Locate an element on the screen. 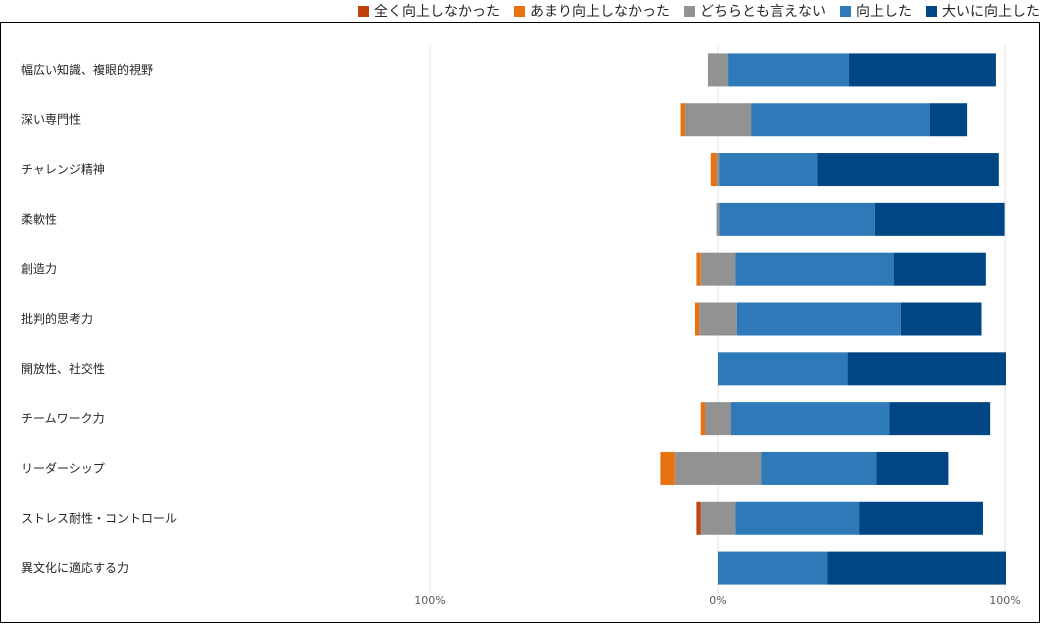 This screenshot has width=1040, height=624. legend-label: 大いに向上した is located at coordinates (991, 12).